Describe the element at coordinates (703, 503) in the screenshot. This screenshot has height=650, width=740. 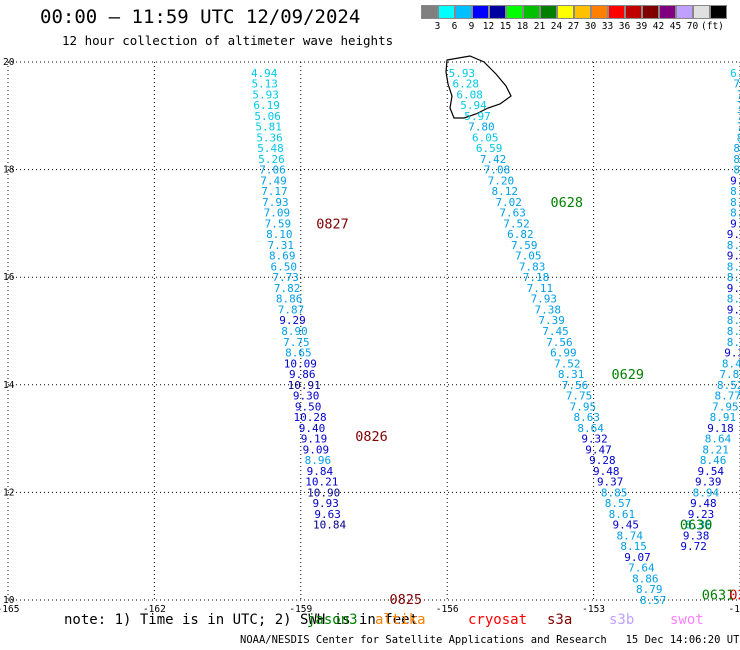
I see `wave-height-value: 9.48` at that location.